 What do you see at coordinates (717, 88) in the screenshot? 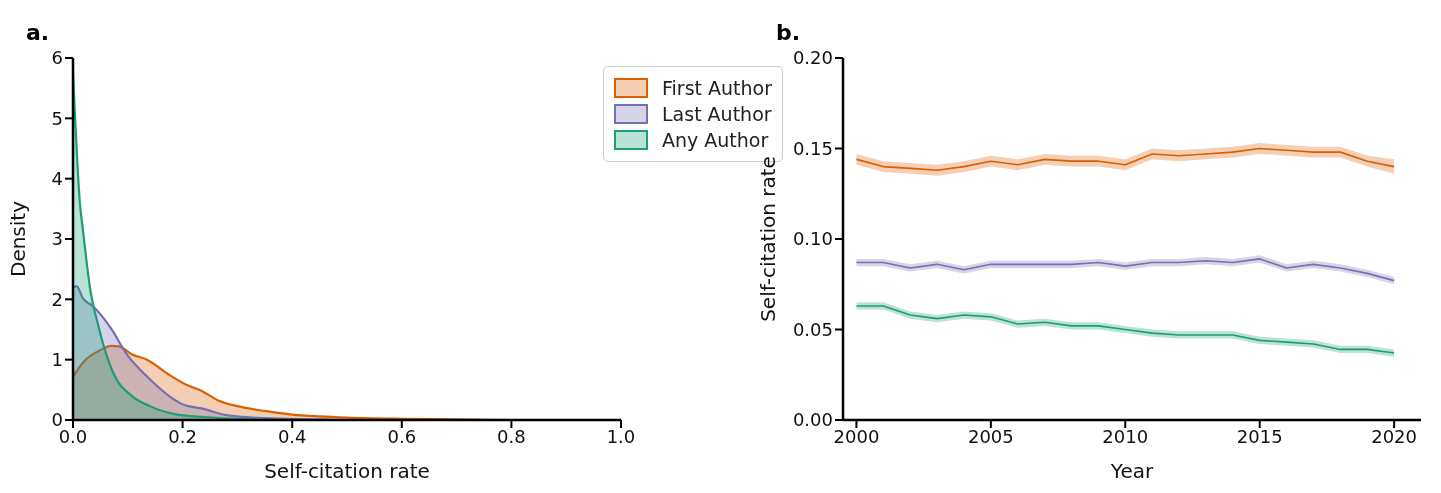
I see `legend-label: First Author` at bounding box center [717, 88].